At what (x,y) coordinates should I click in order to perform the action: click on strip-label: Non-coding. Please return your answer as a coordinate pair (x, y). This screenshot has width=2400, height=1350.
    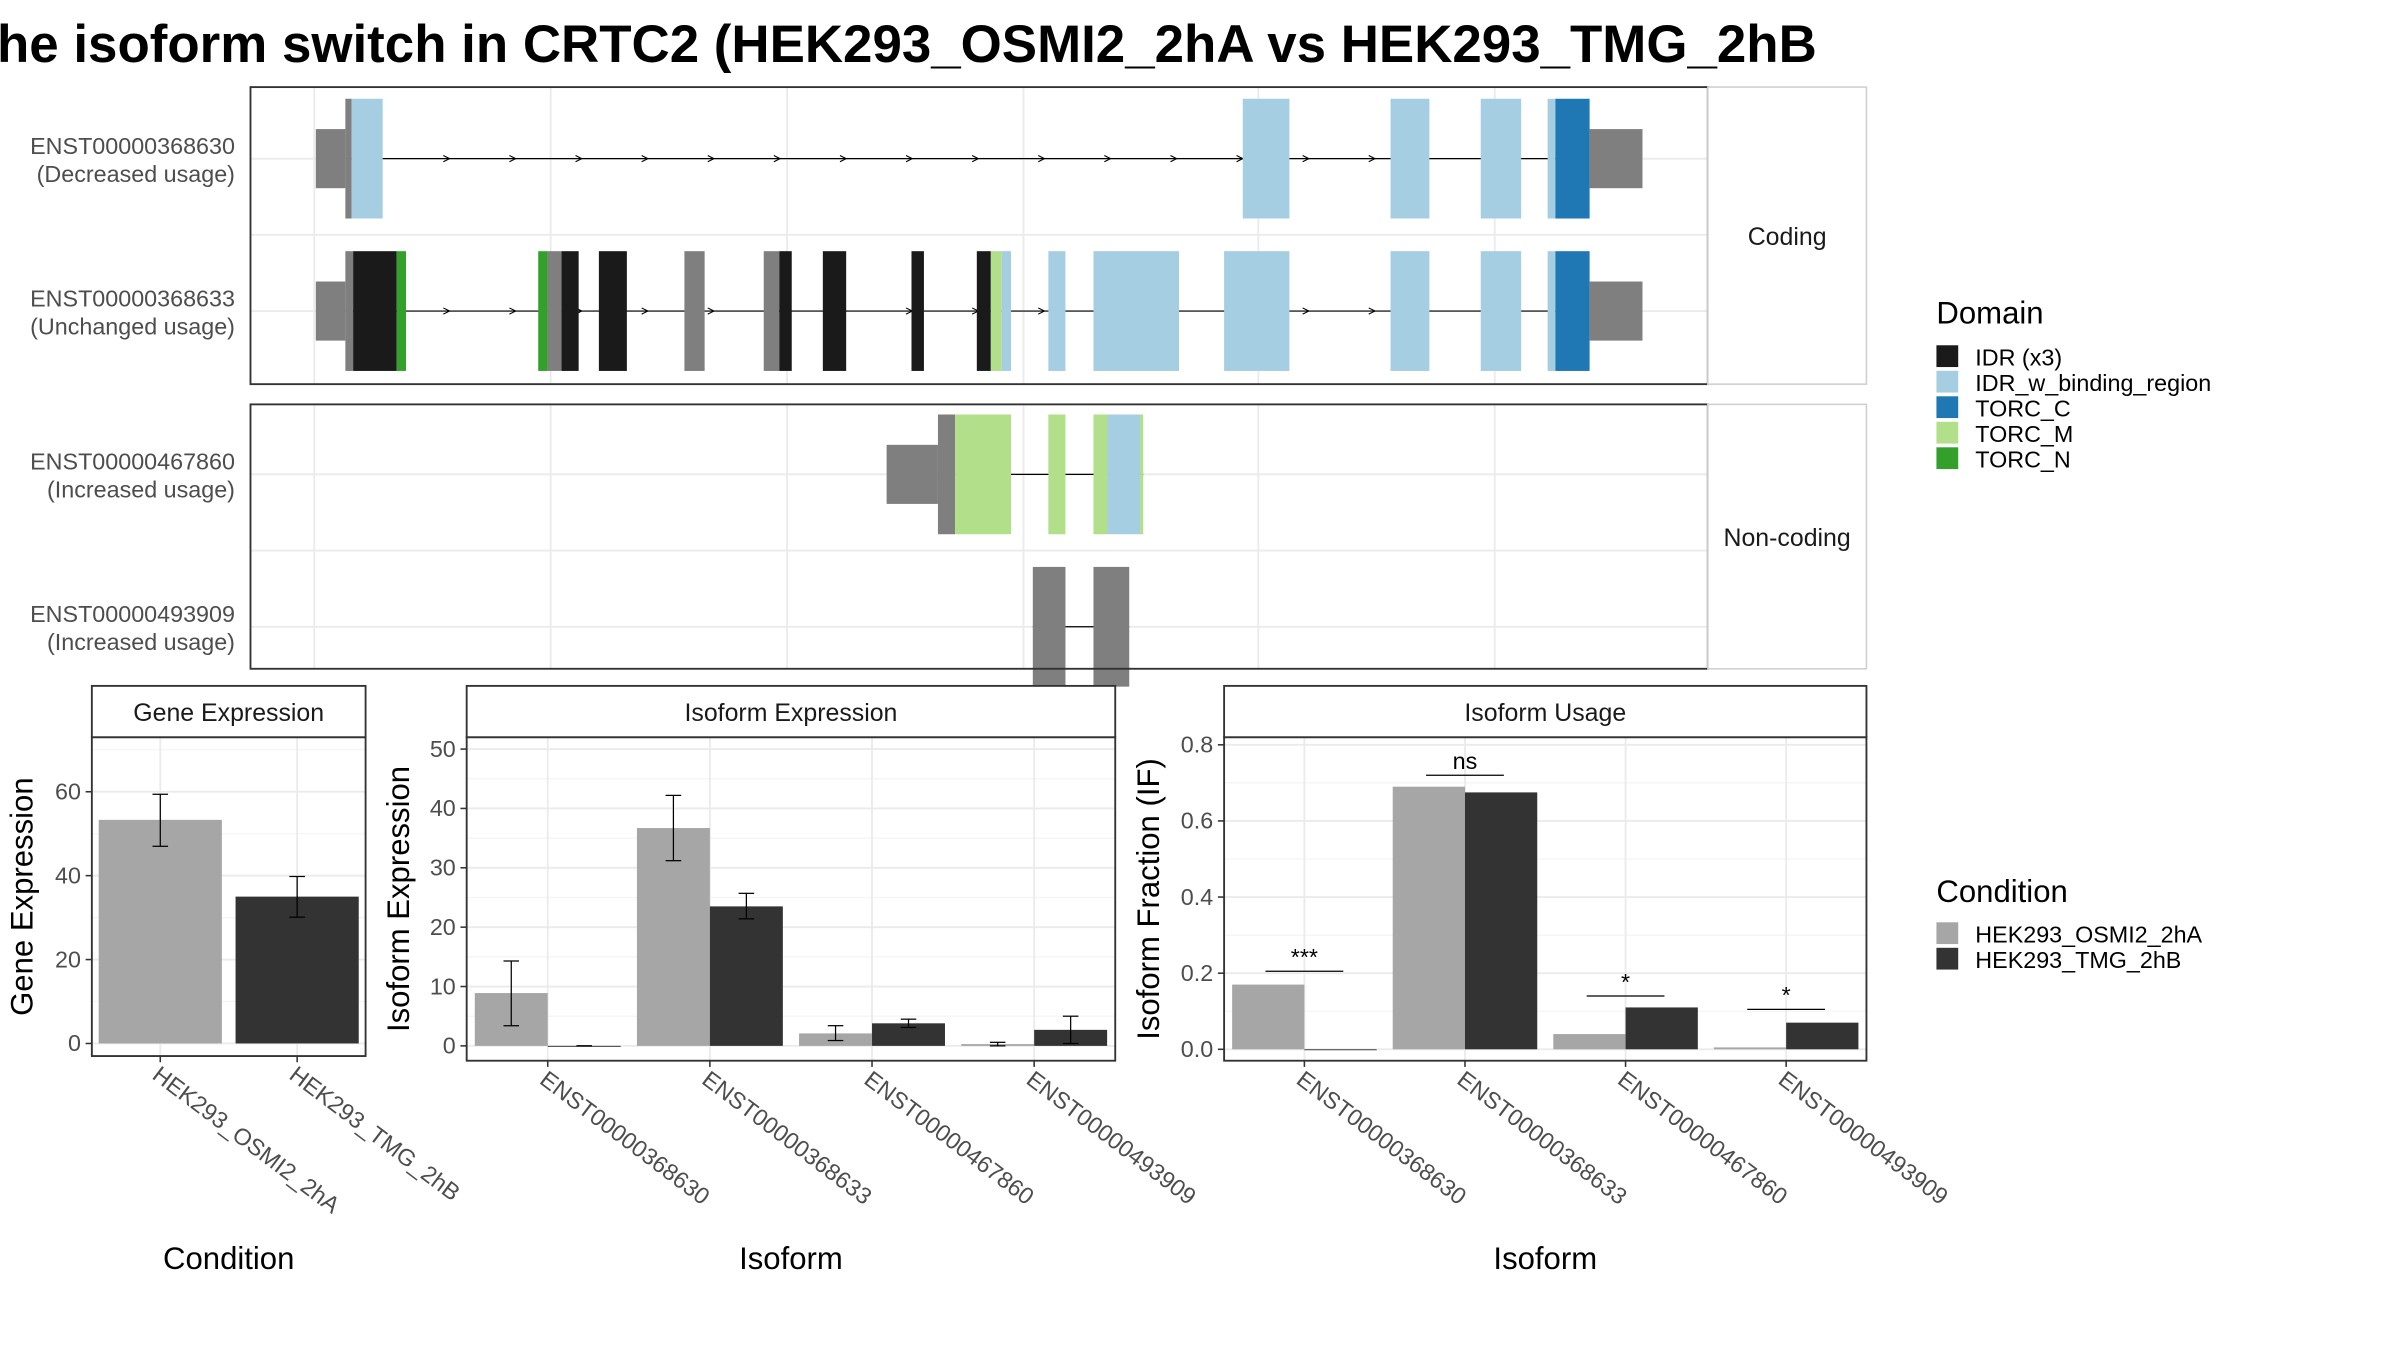
    Looking at the image, I should click on (1787, 538).